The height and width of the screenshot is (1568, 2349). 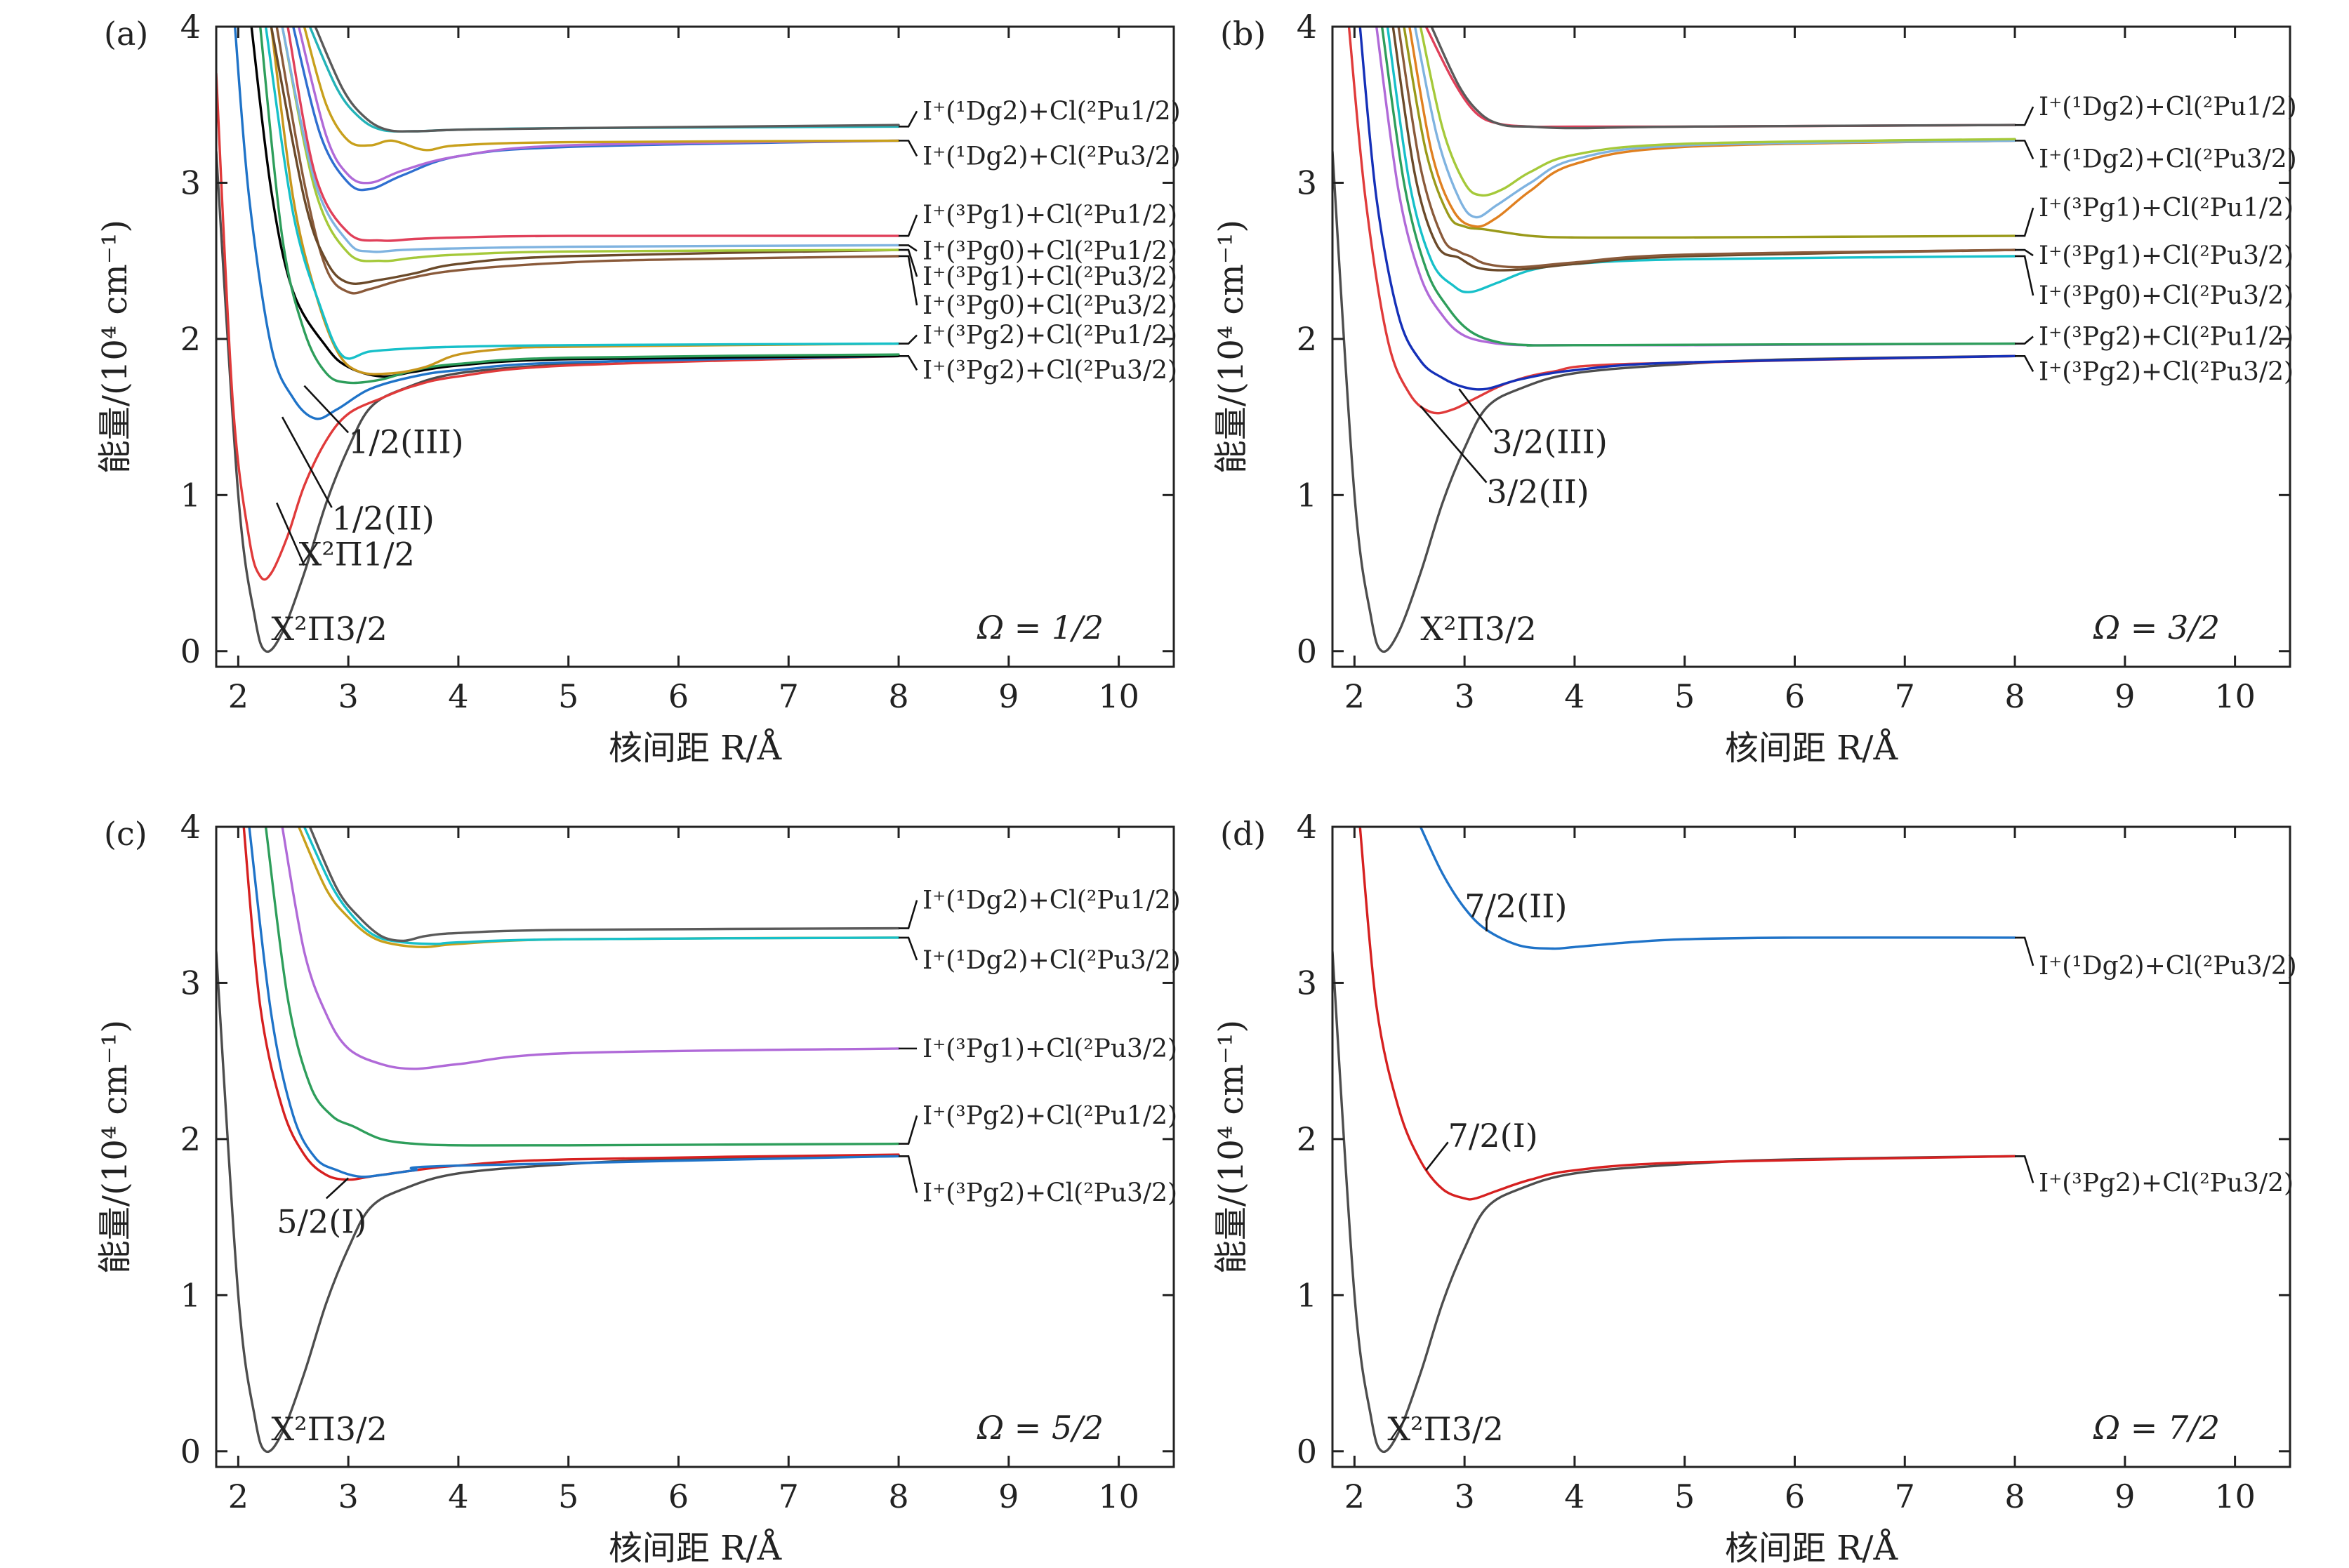 What do you see at coordinates (1040, 627) in the screenshot?
I see `omega-label: Ω = 1/2` at bounding box center [1040, 627].